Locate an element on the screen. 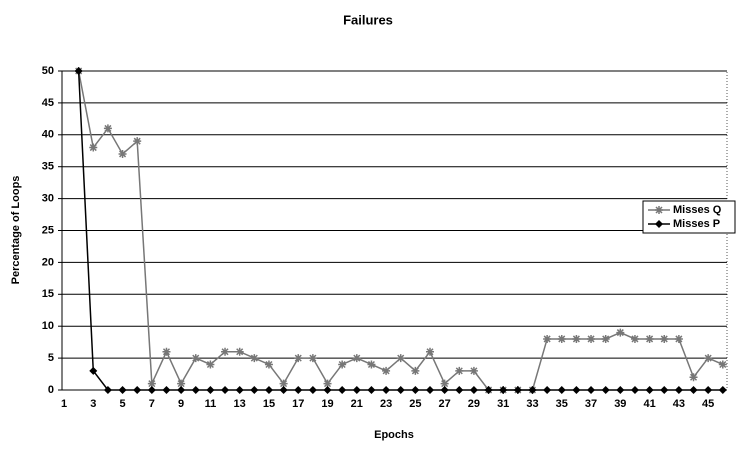 The height and width of the screenshot is (449, 737). x-tick-label: 1 is located at coordinates (64, 404).